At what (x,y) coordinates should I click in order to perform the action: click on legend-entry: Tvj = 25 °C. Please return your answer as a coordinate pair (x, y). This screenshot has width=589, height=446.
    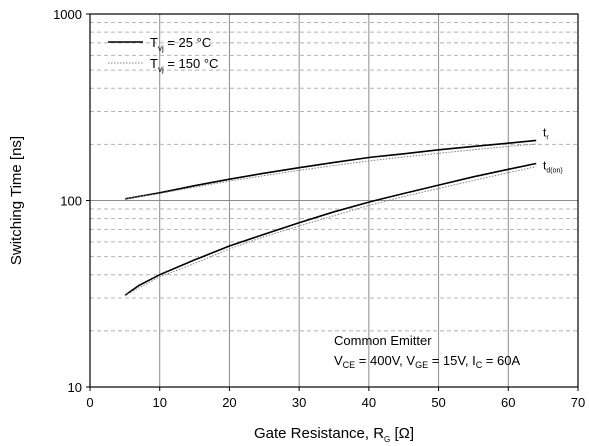
    Looking at the image, I should click on (180, 44).